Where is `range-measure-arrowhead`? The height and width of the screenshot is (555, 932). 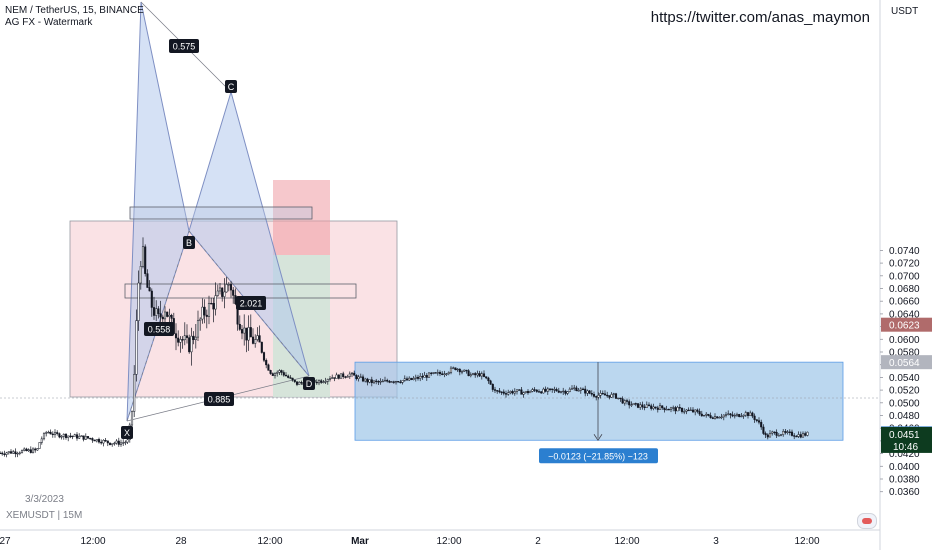
range-measure-arrowhead is located at coordinates (598, 437).